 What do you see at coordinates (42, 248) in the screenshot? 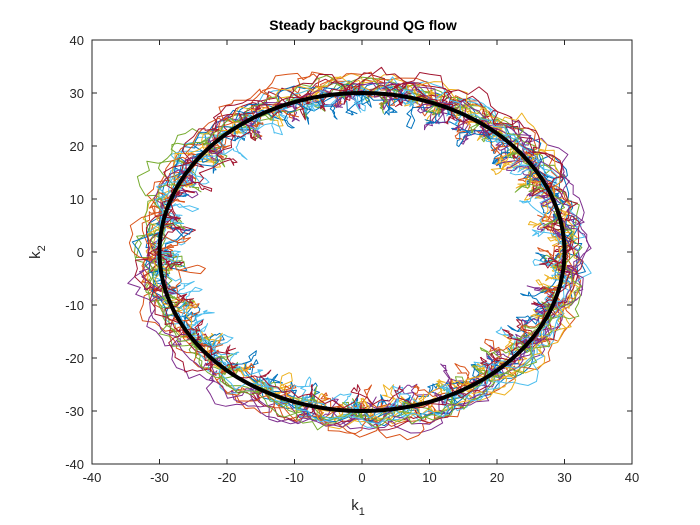
I see `y-axis-label-subscript: 2` at bounding box center [42, 248].